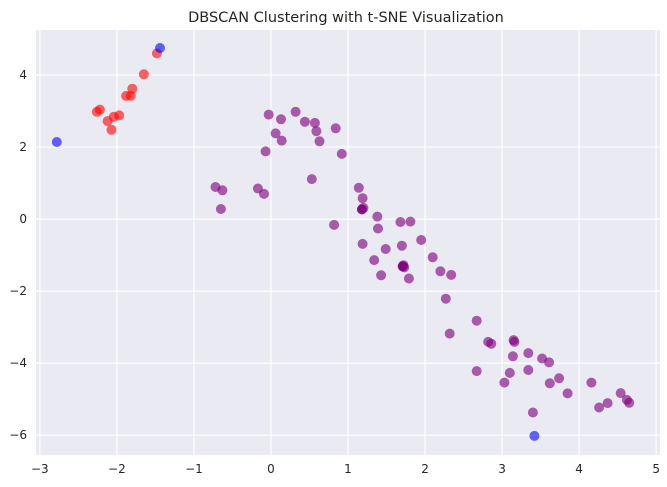 This screenshot has height=487, width=667. Describe the element at coordinates (40, 469) in the screenshot. I see `x-tick-label: −3` at that location.